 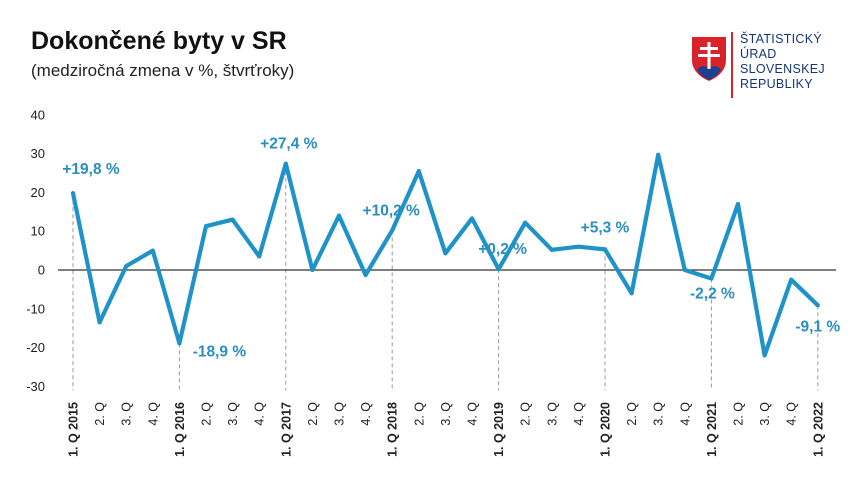 What do you see at coordinates (180, 429) in the screenshot?
I see `x-tick-label: 1. Q 2016` at bounding box center [180, 429].